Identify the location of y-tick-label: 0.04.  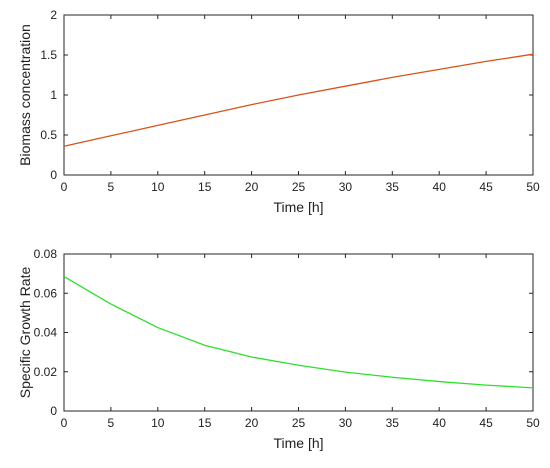
(46, 333).